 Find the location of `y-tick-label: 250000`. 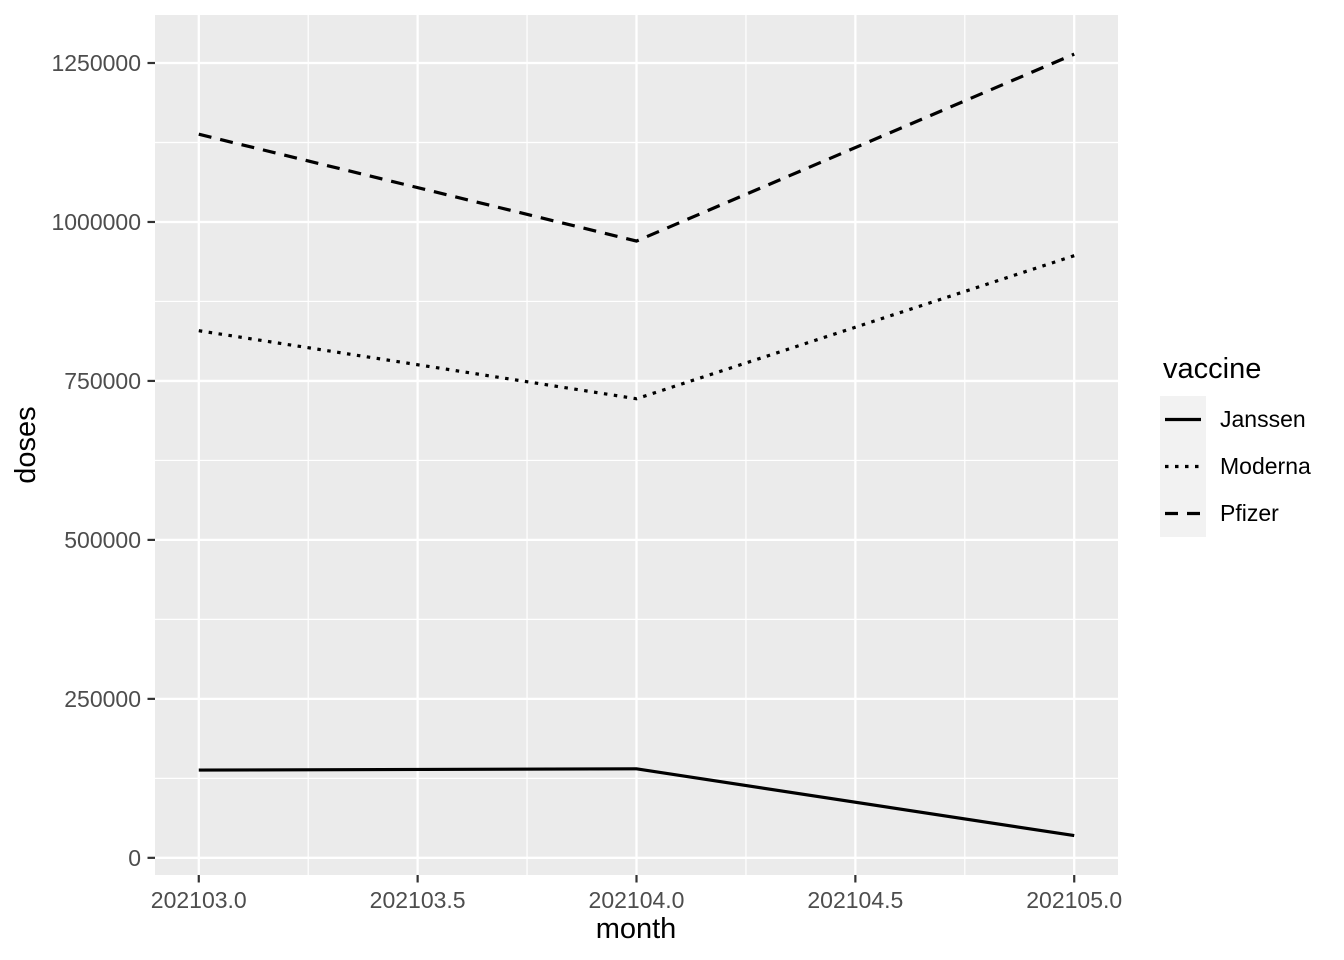

y-tick-label: 250000 is located at coordinates (102, 699).